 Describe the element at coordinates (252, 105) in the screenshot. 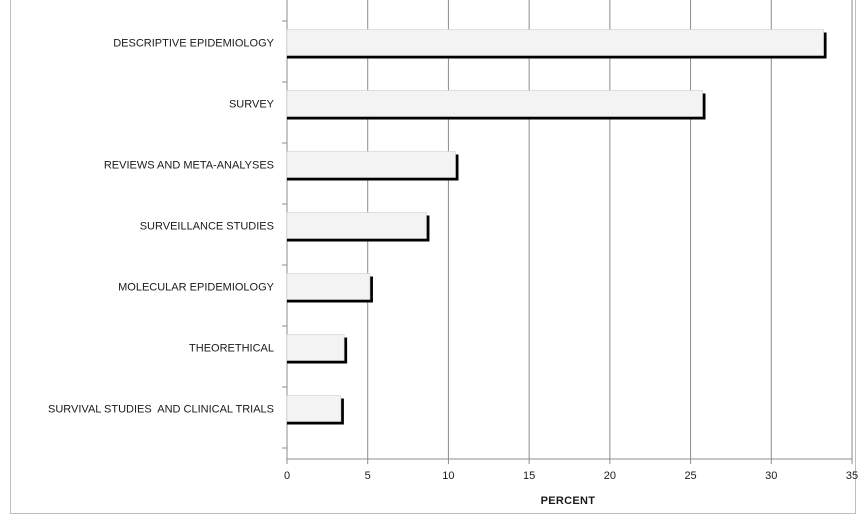

I see `category-label: SURVEY` at that location.